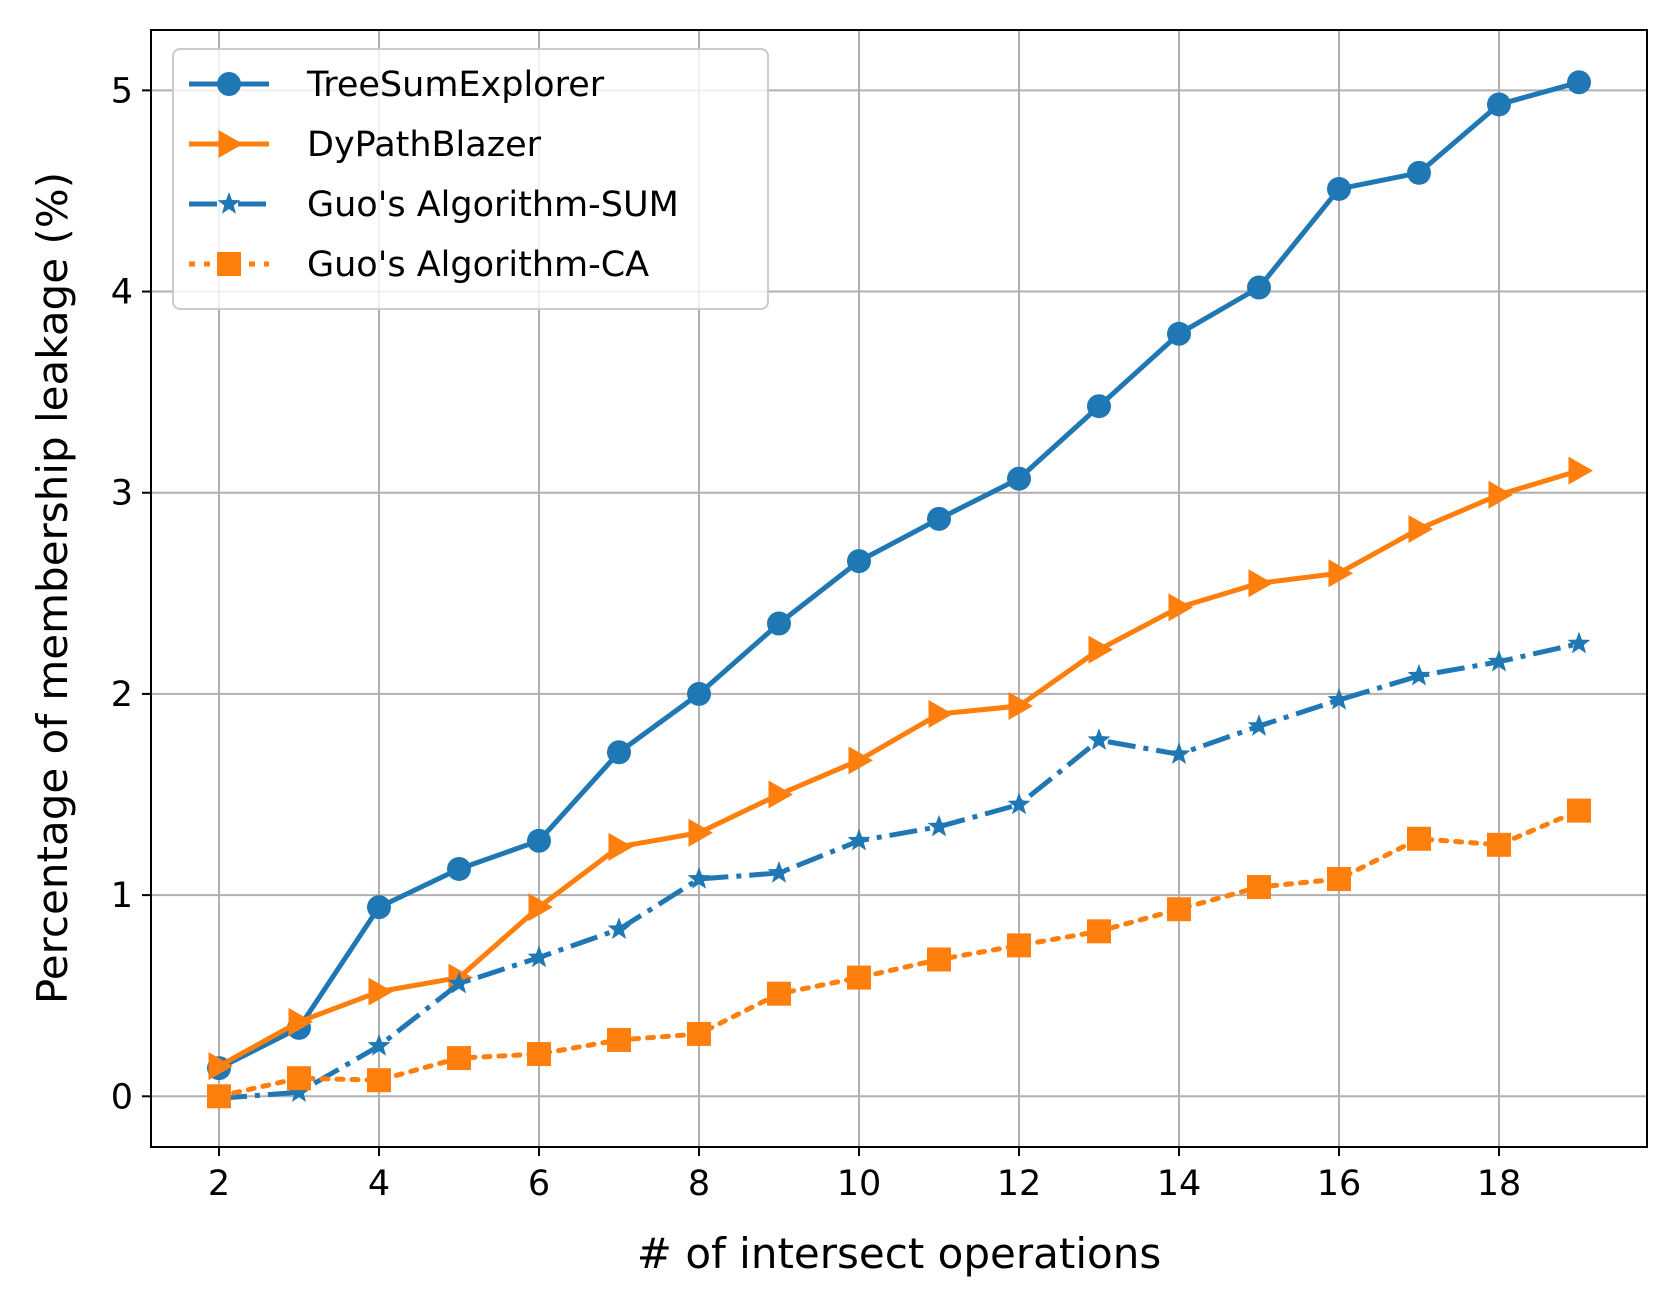  What do you see at coordinates (899, 1253) in the screenshot?
I see `x-axis-label: # of intersect operations` at bounding box center [899, 1253].